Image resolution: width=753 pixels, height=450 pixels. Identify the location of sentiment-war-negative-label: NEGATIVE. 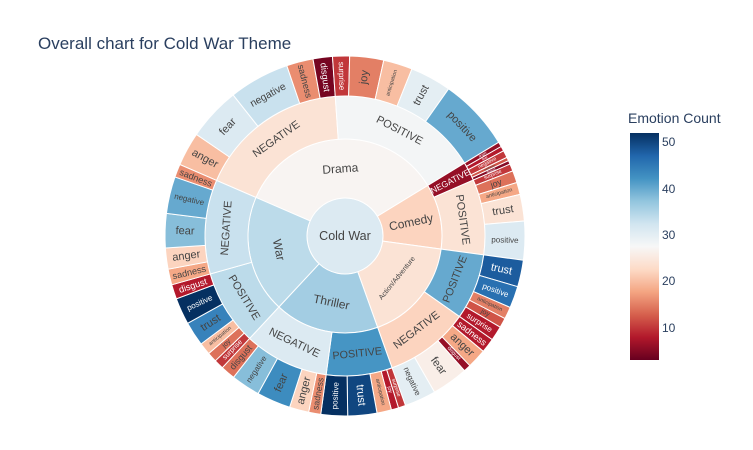
(227, 227).